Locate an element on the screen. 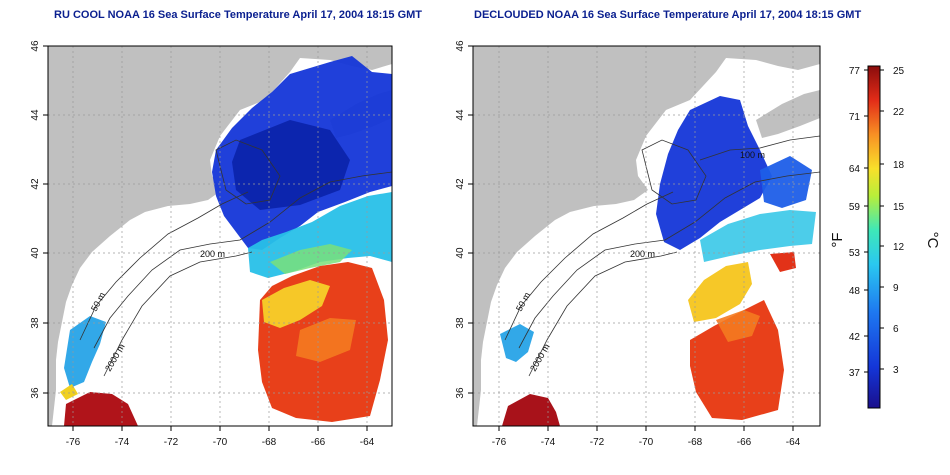 The height and width of the screenshot is (475, 950). colorbar-f-tick: 71 is located at coordinates (855, 117).